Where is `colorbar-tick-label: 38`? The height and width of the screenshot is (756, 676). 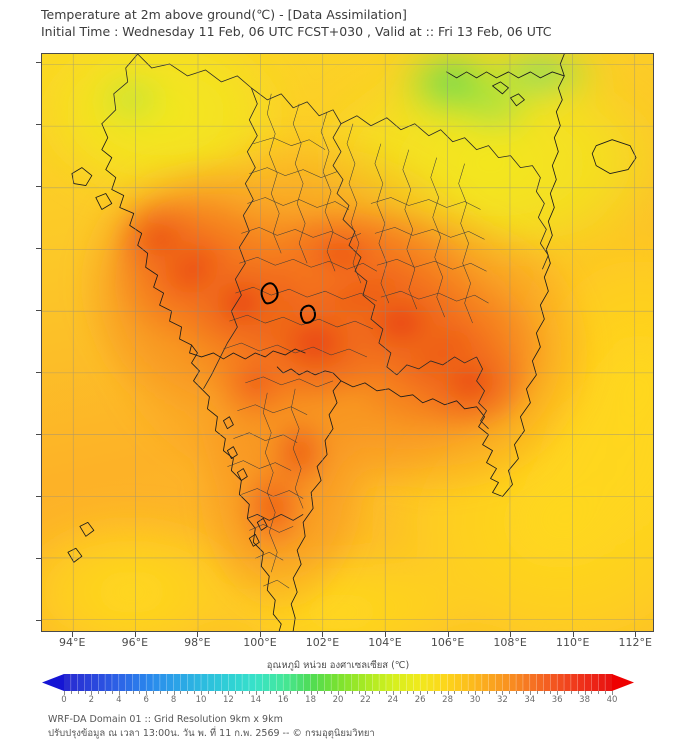 colorbar-tick-label: 38 is located at coordinates (585, 700).